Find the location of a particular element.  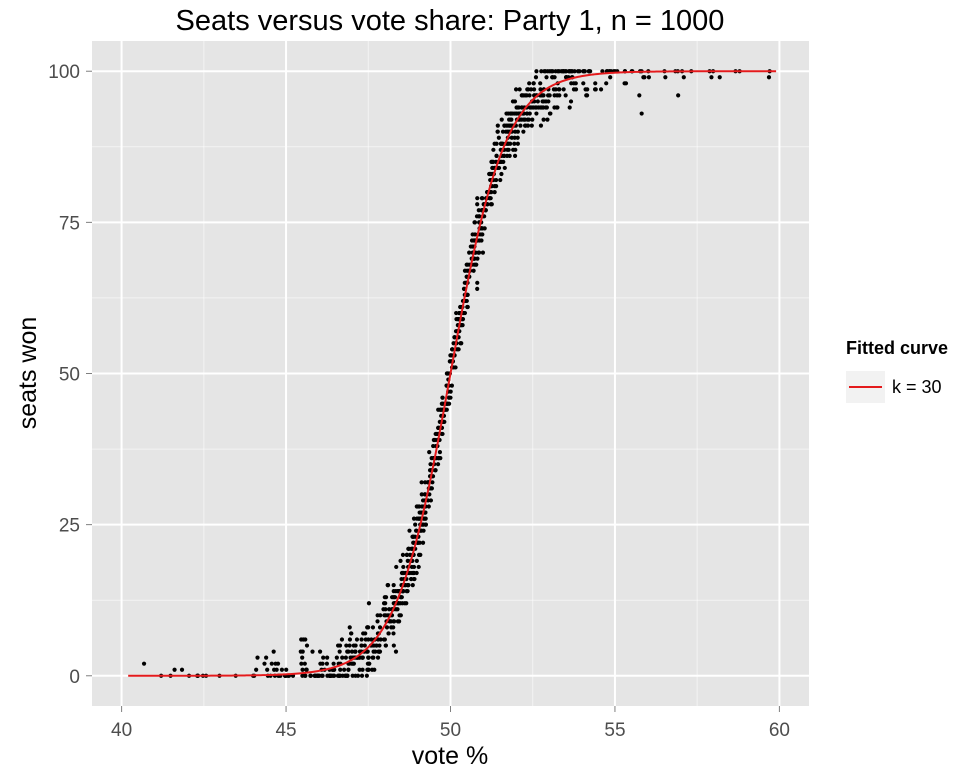

x-tick-label: 50 is located at coordinates (450, 730).